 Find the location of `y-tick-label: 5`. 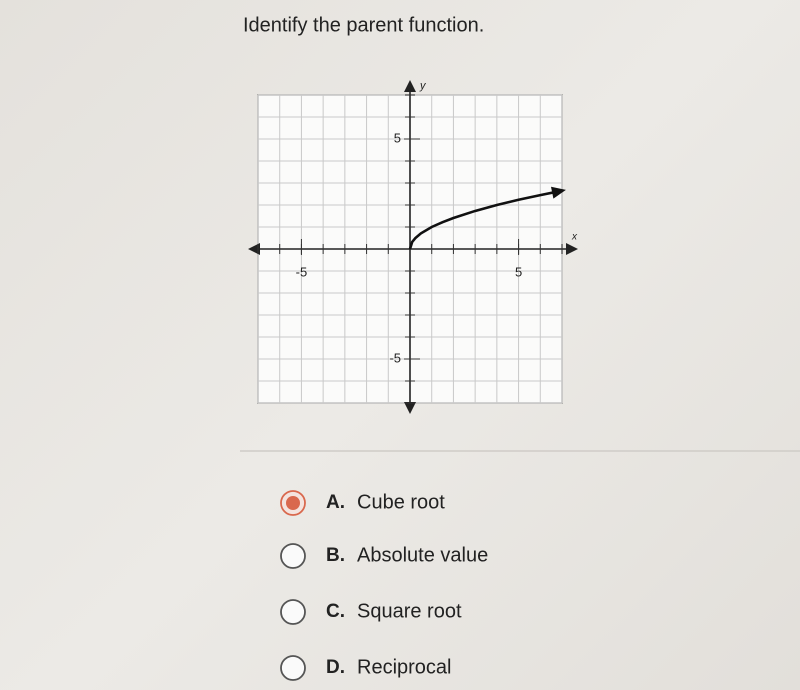

y-tick-label: 5 is located at coordinates (397, 137).